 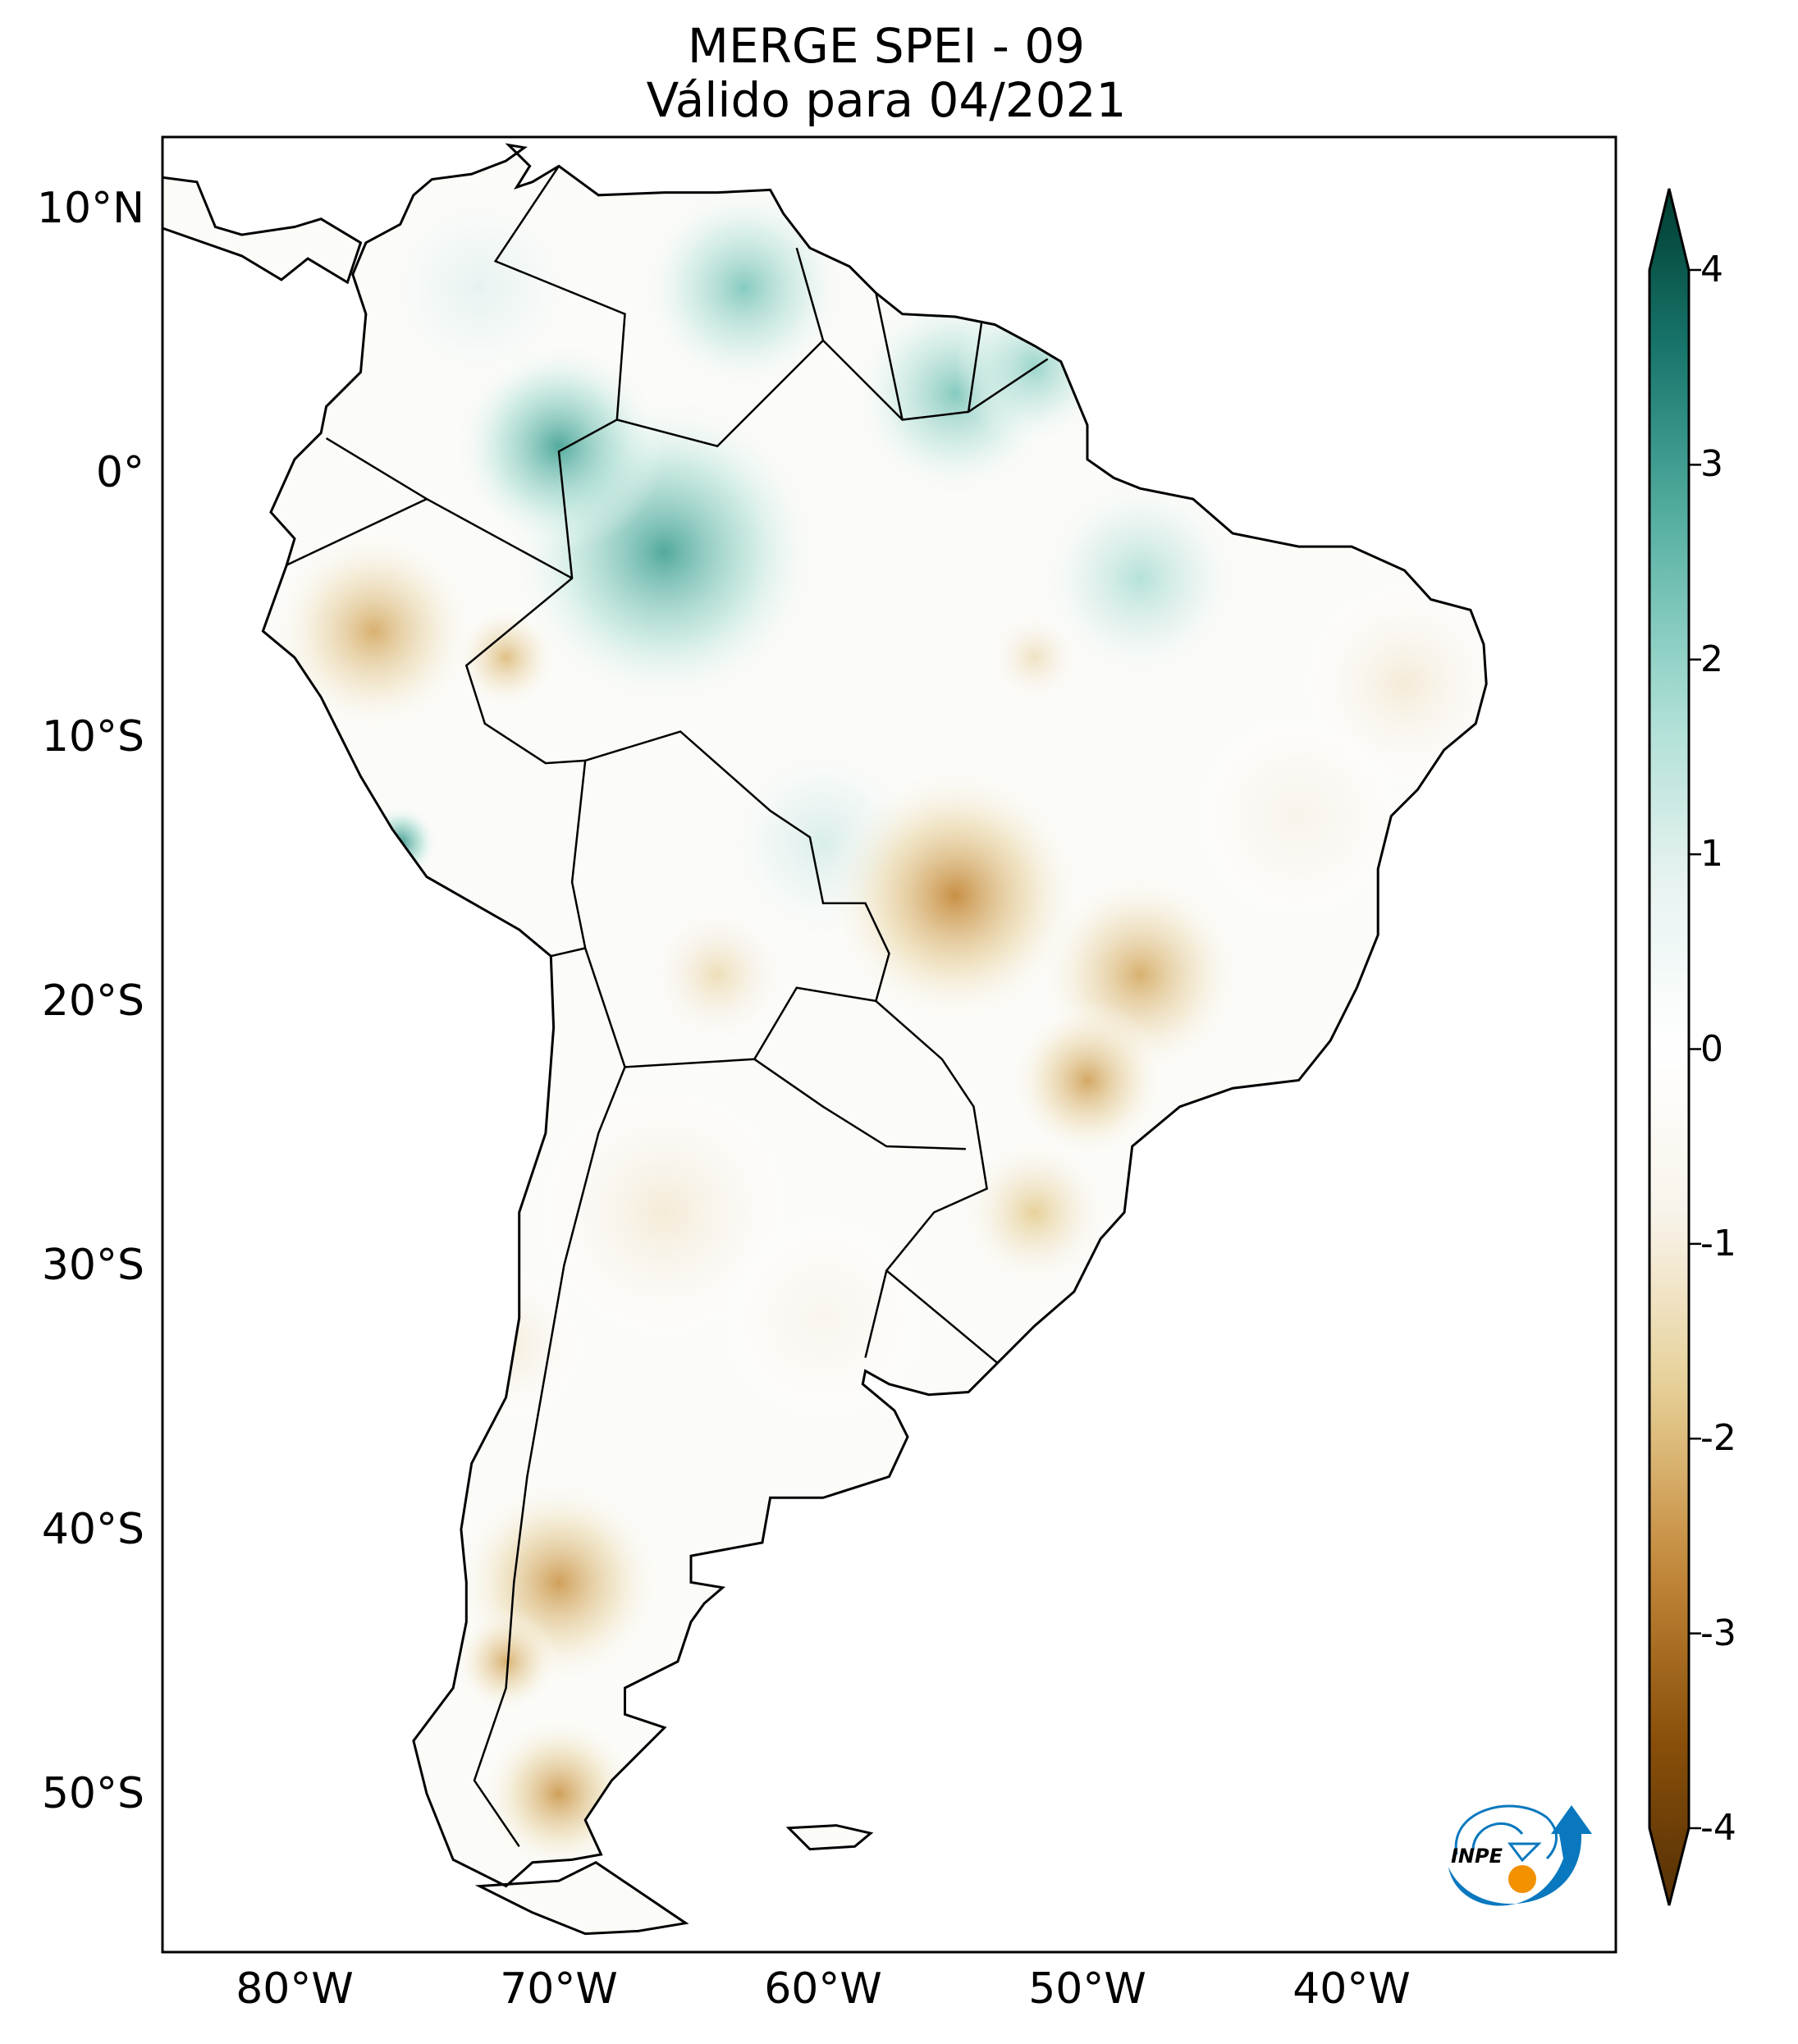 What do you see at coordinates (92, 1001) in the screenshot?
I see `lat-label: 20°S` at bounding box center [92, 1001].